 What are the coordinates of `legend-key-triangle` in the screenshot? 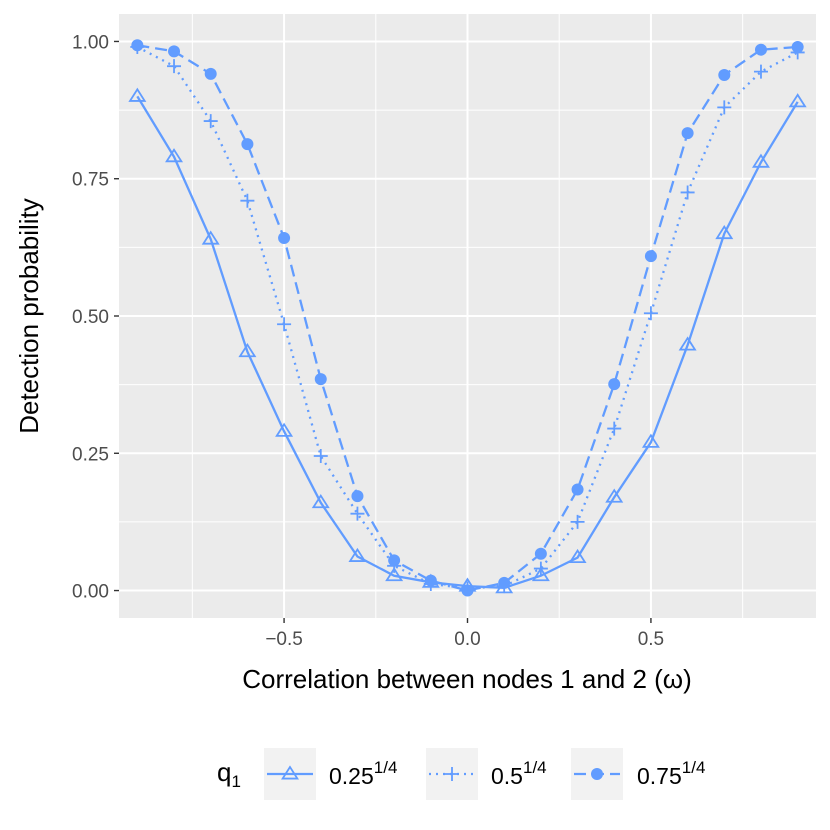 It's located at (290, 774).